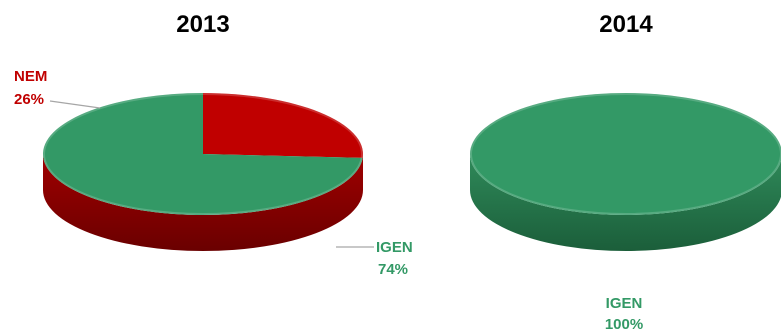  I want to click on chart-title-2013: 2013, so click(202, 24).